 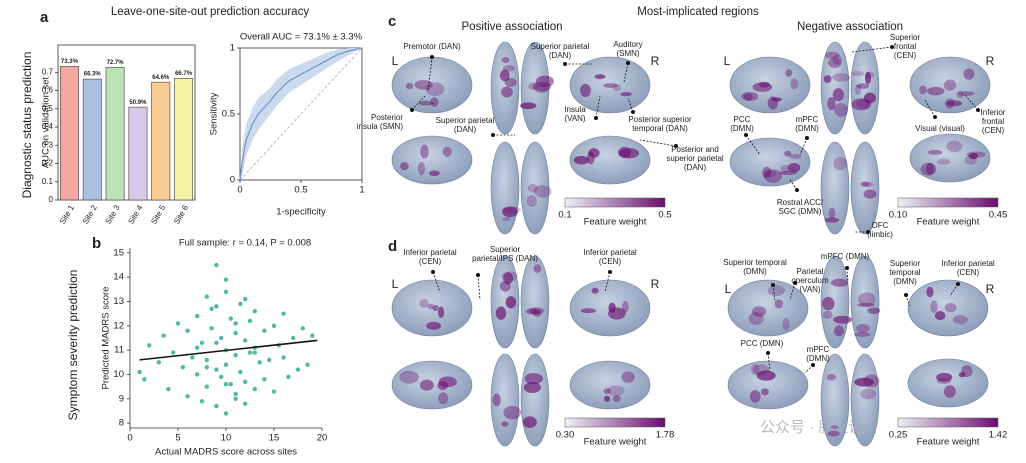 I want to click on plot-frame, so click(x=126, y=122).